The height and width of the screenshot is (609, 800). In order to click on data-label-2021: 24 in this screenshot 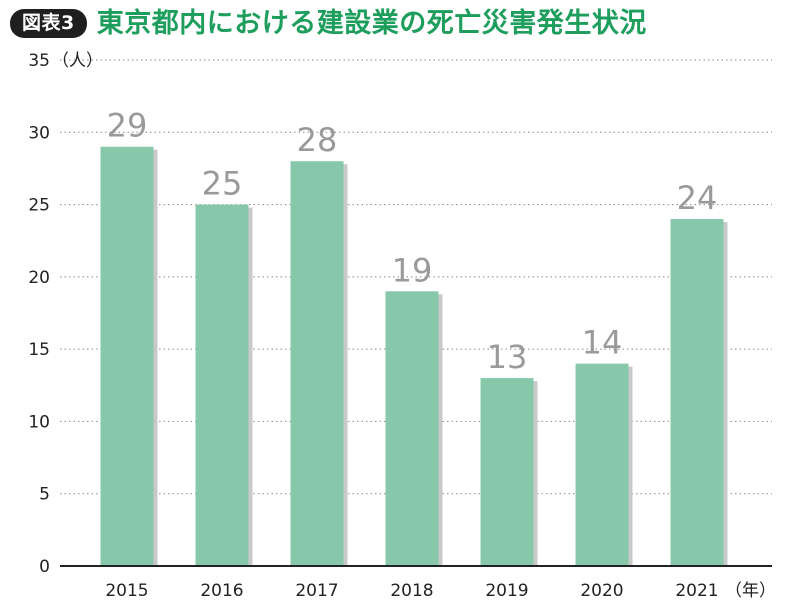, I will do `click(697, 198)`.